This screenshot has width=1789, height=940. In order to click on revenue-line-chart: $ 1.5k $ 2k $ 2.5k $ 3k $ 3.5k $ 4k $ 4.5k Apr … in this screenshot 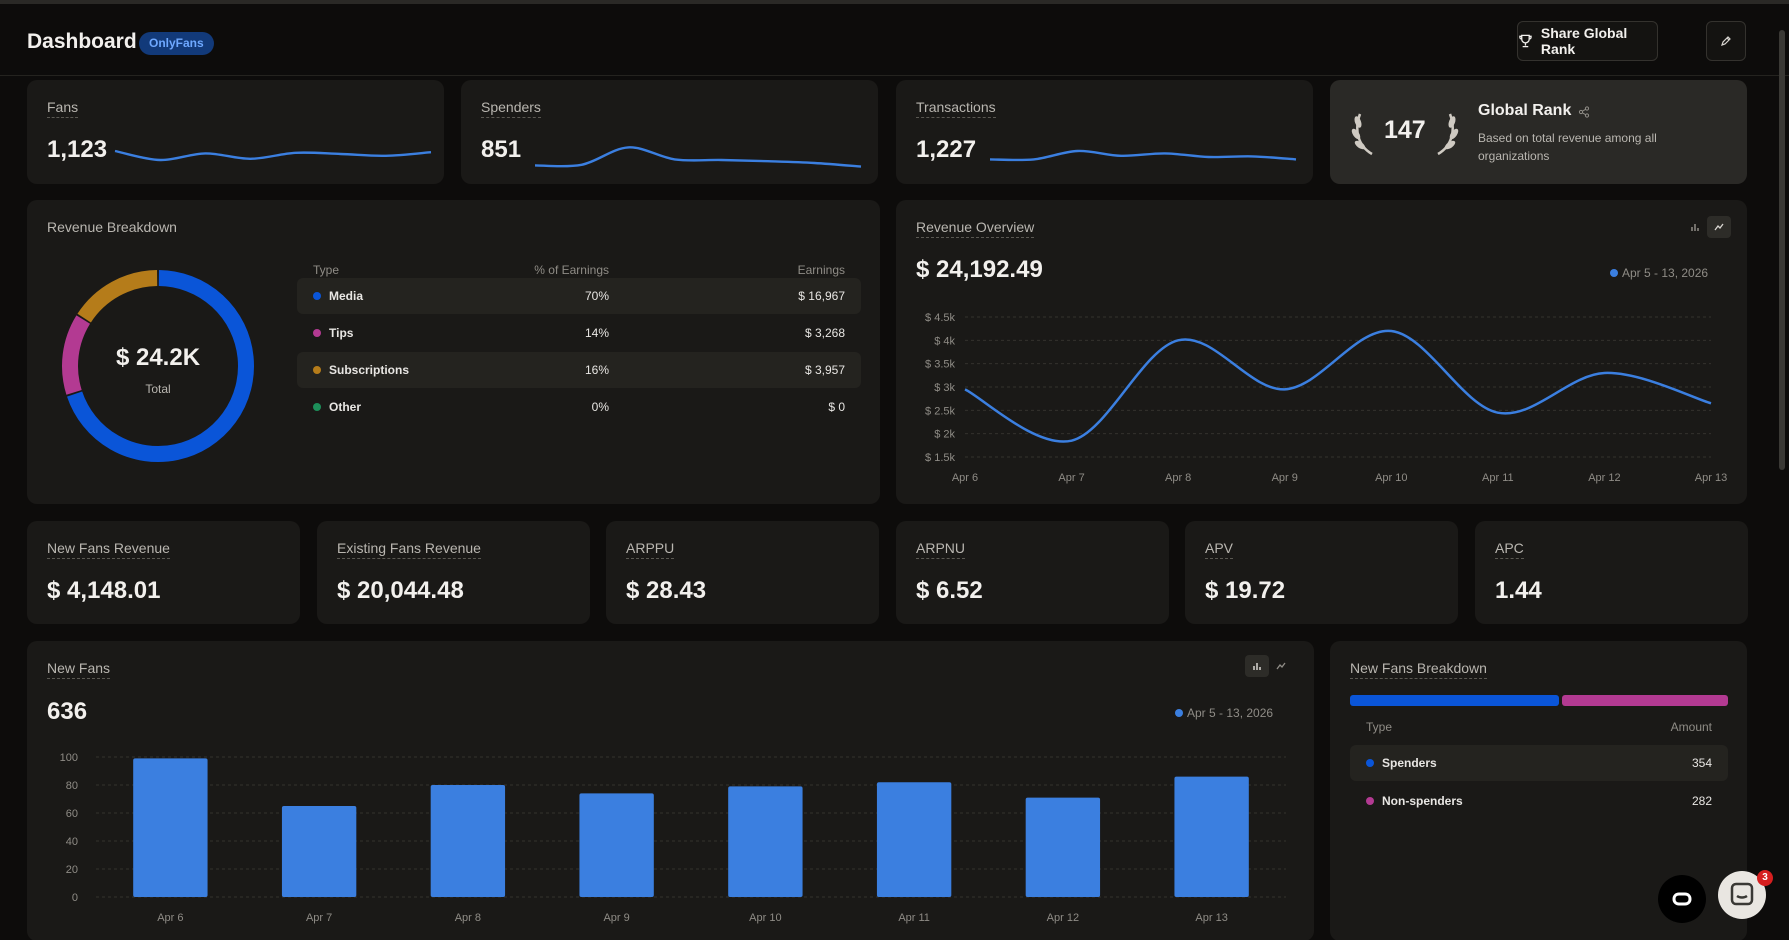, I will do `click(1326, 398)`.